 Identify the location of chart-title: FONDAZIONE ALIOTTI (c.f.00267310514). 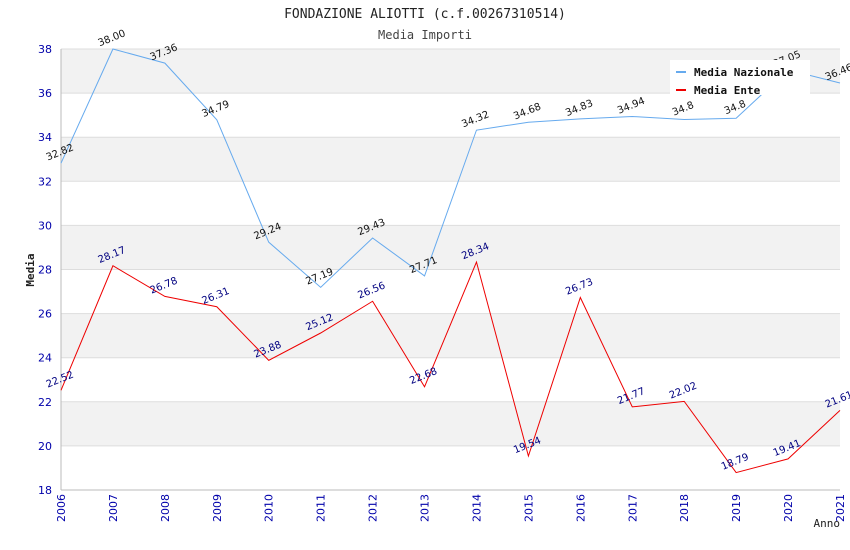
(425, 14).